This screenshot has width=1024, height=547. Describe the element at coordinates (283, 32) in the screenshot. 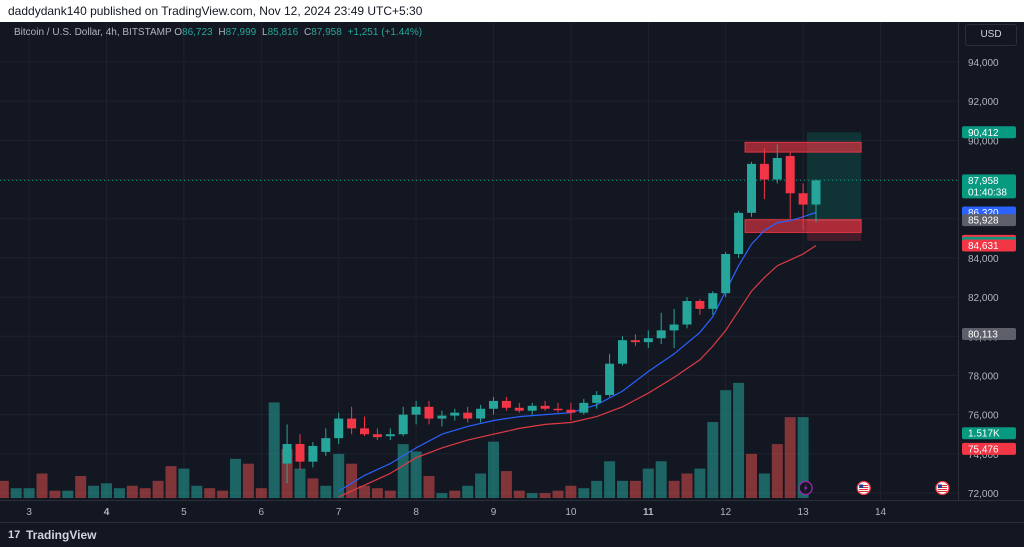

I see `low-value: 85,816` at that location.